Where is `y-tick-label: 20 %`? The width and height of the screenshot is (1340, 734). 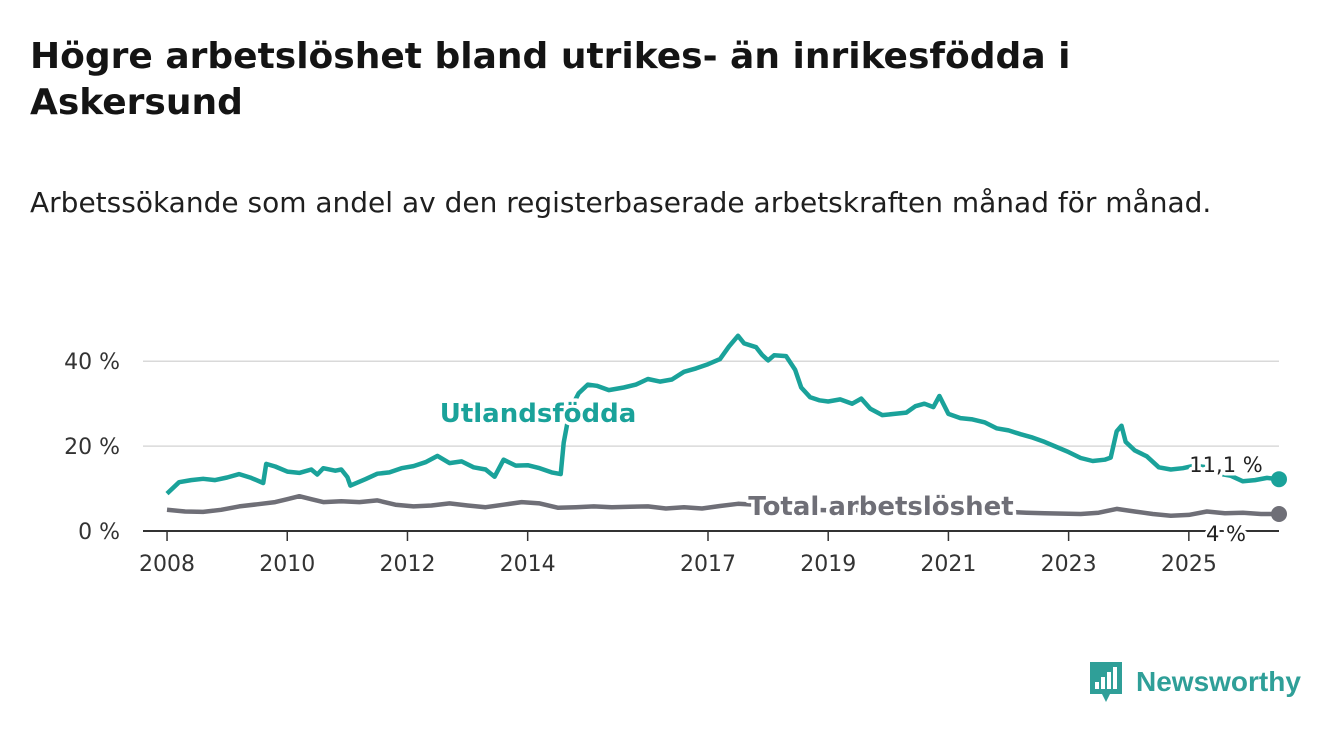
y-tick-label: 20 % is located at coordinates (92, 447).